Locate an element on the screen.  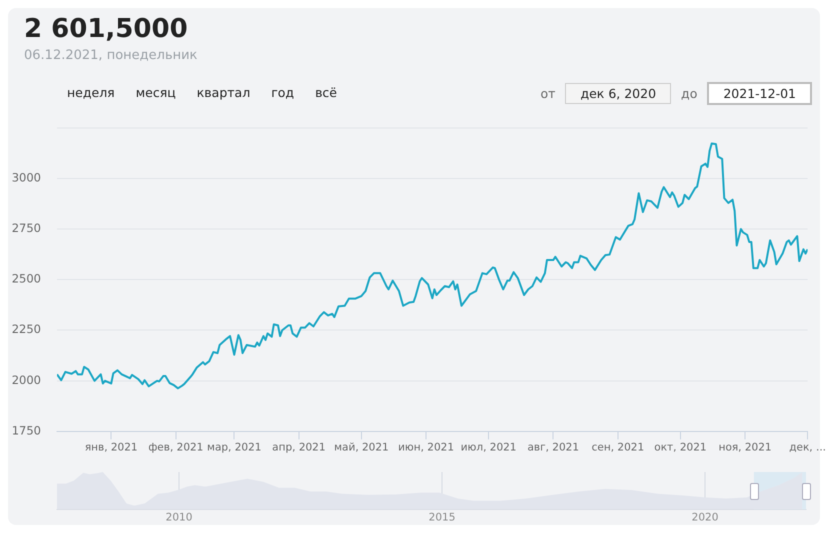
text: всё is located at coordinates (326, 93).